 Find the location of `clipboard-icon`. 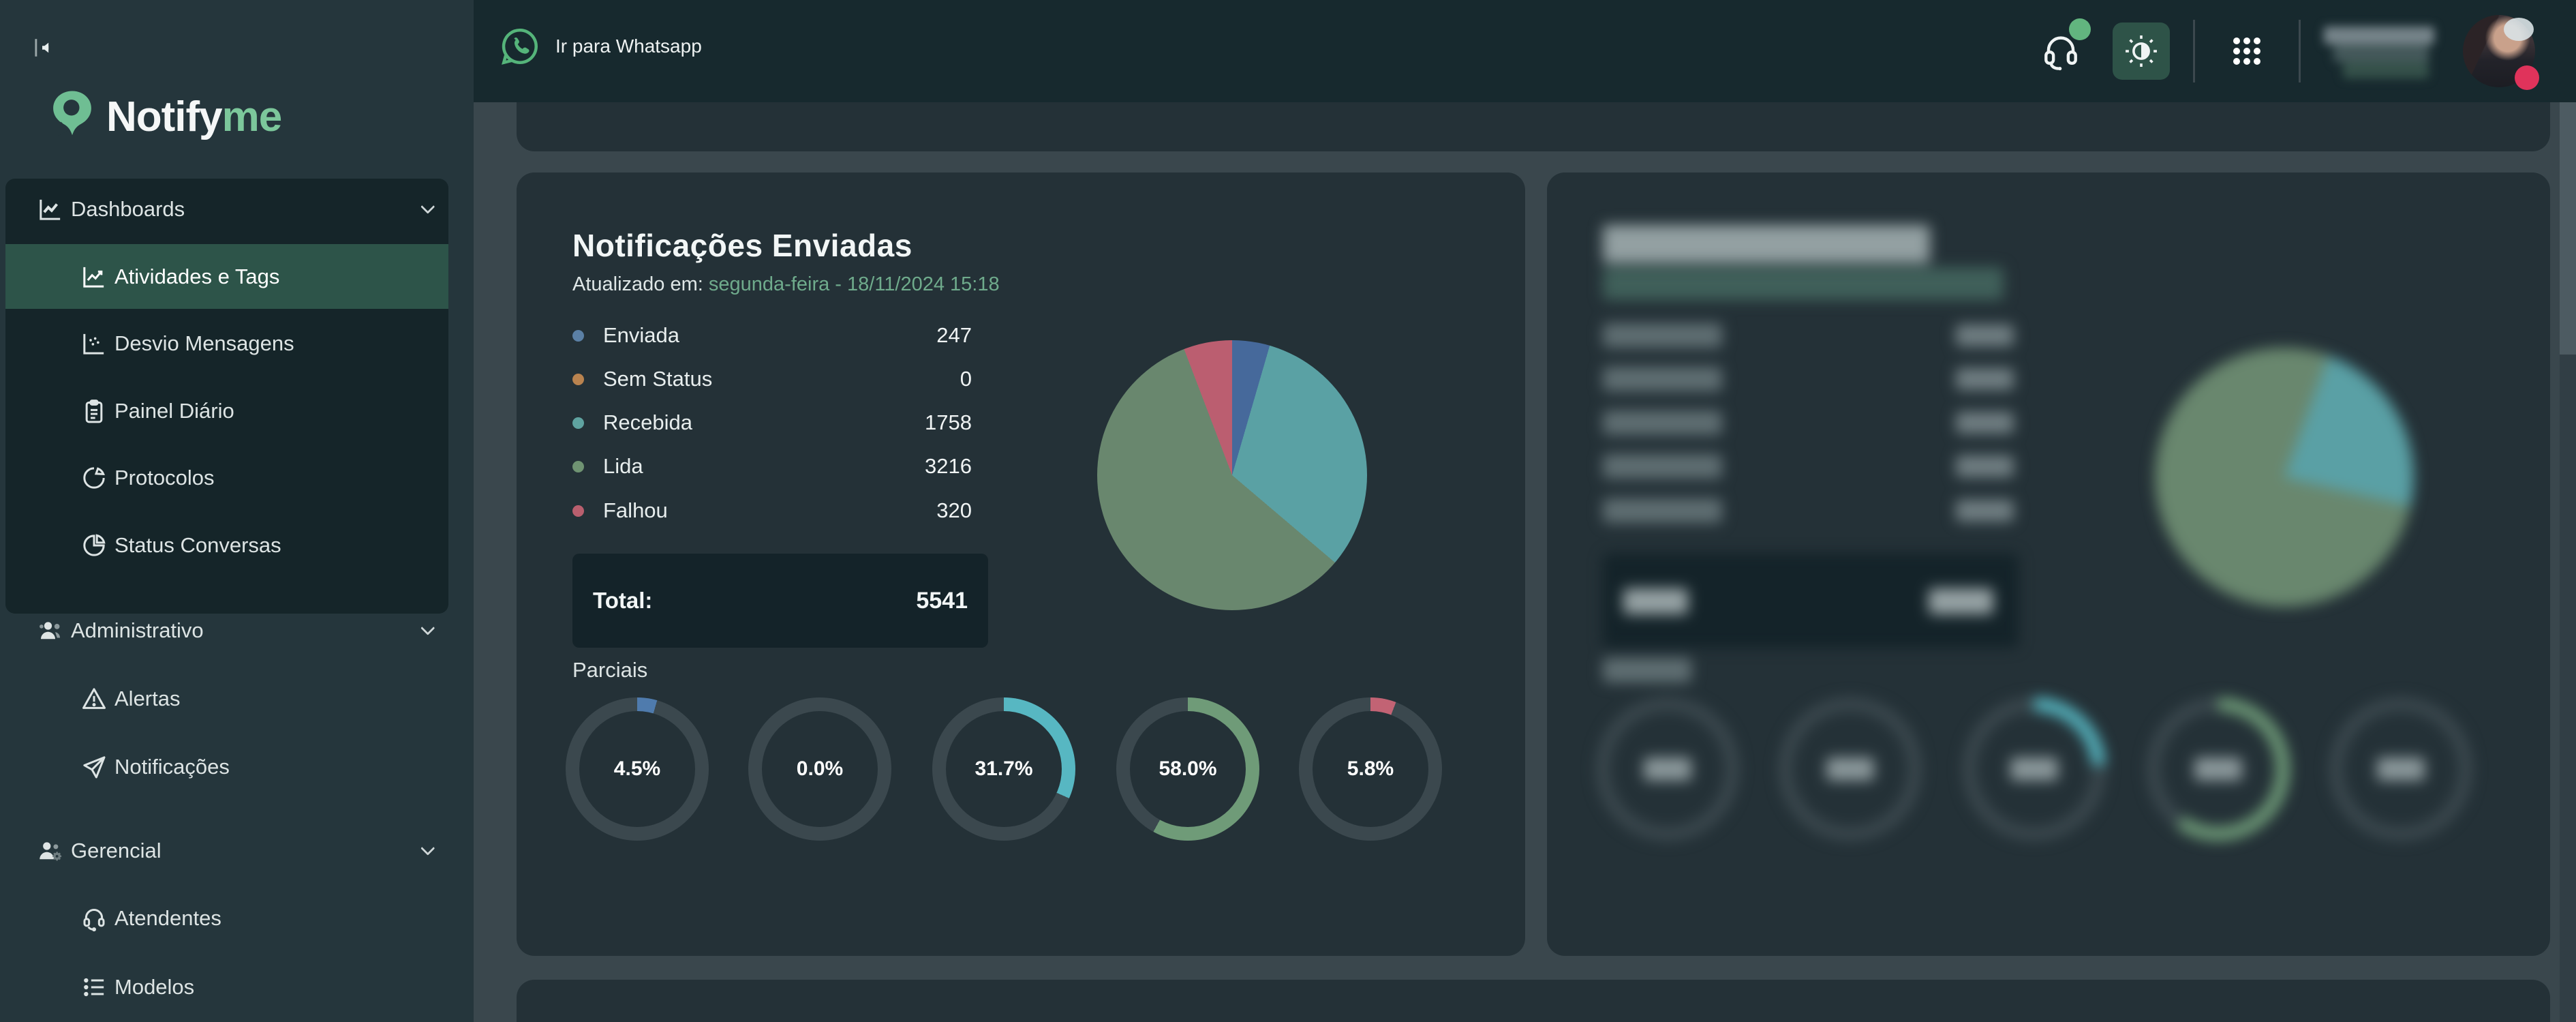

clipboard-icon is located at coordinates (94, 411).